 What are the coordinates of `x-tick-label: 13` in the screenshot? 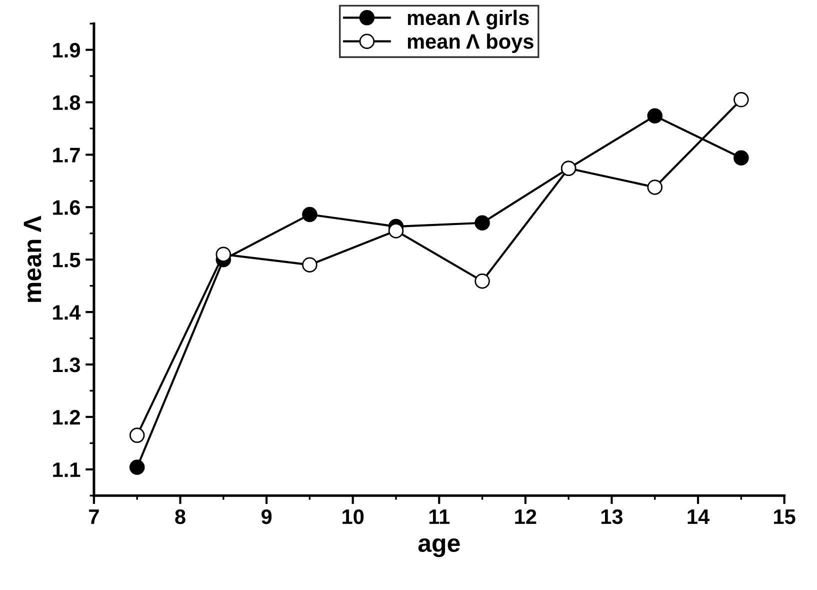 It's located at (612, 516).